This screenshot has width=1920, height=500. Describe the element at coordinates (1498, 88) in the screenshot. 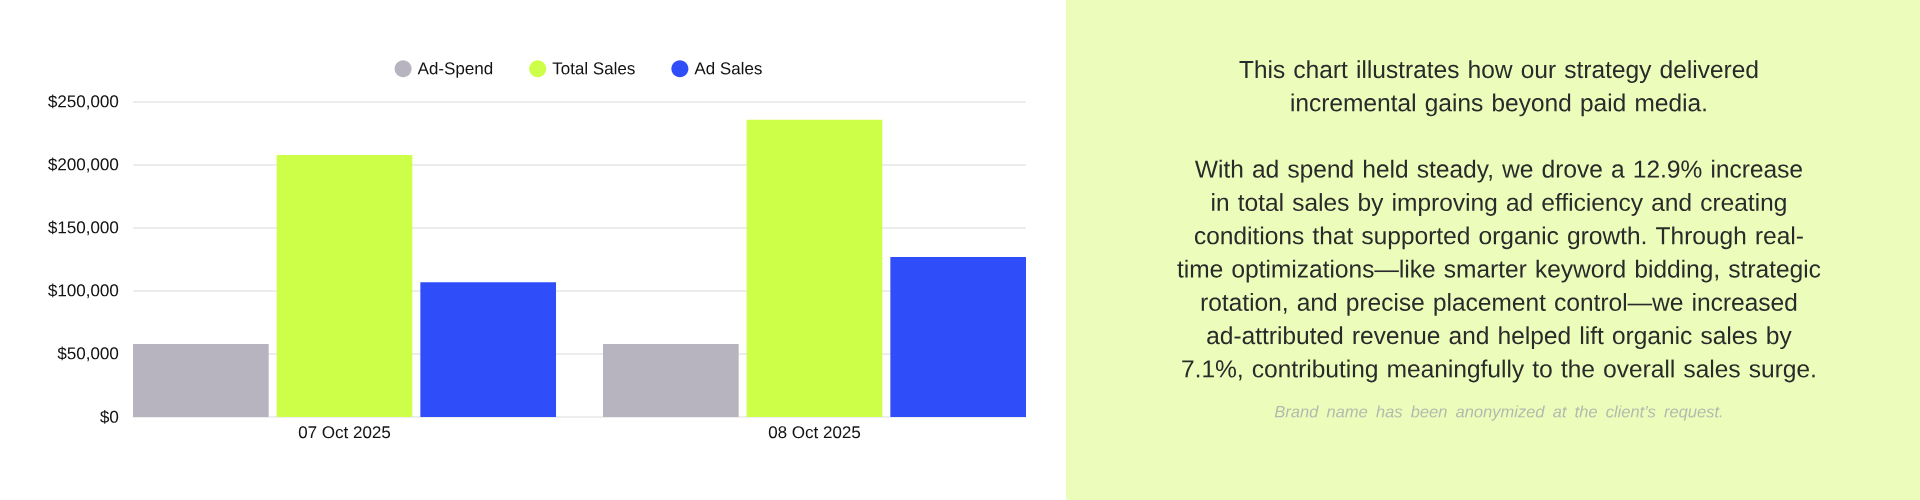

I see `text: This chart illustrates how our strategy delivered incremental gains beyond paid media.` at that location.